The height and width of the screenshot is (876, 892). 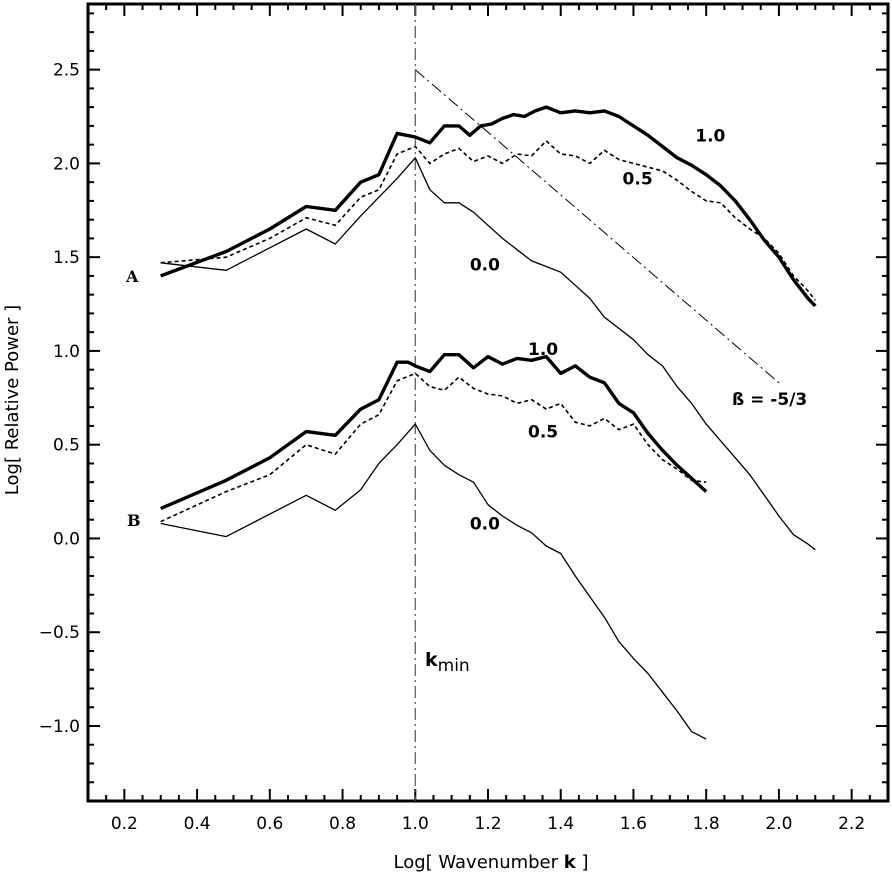 What do you see at coordinates (638, 179) in the screenshot?
I see `curve-label-a-0-5: 0.5` at bounding box center [638, 179].